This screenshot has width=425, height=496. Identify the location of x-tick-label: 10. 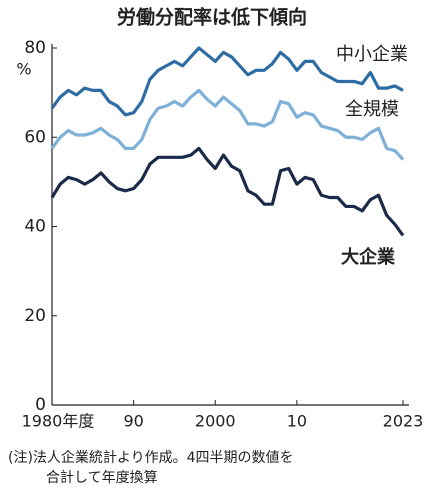
(297, 421).